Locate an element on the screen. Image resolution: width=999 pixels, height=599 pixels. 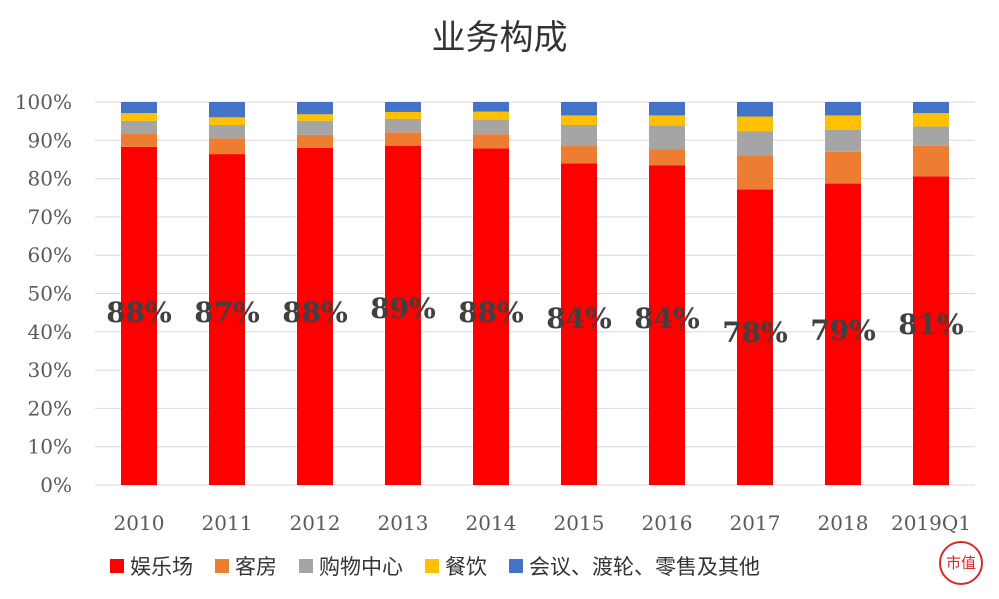
y-tick-label: 40% is located at coordinates (50, 332).